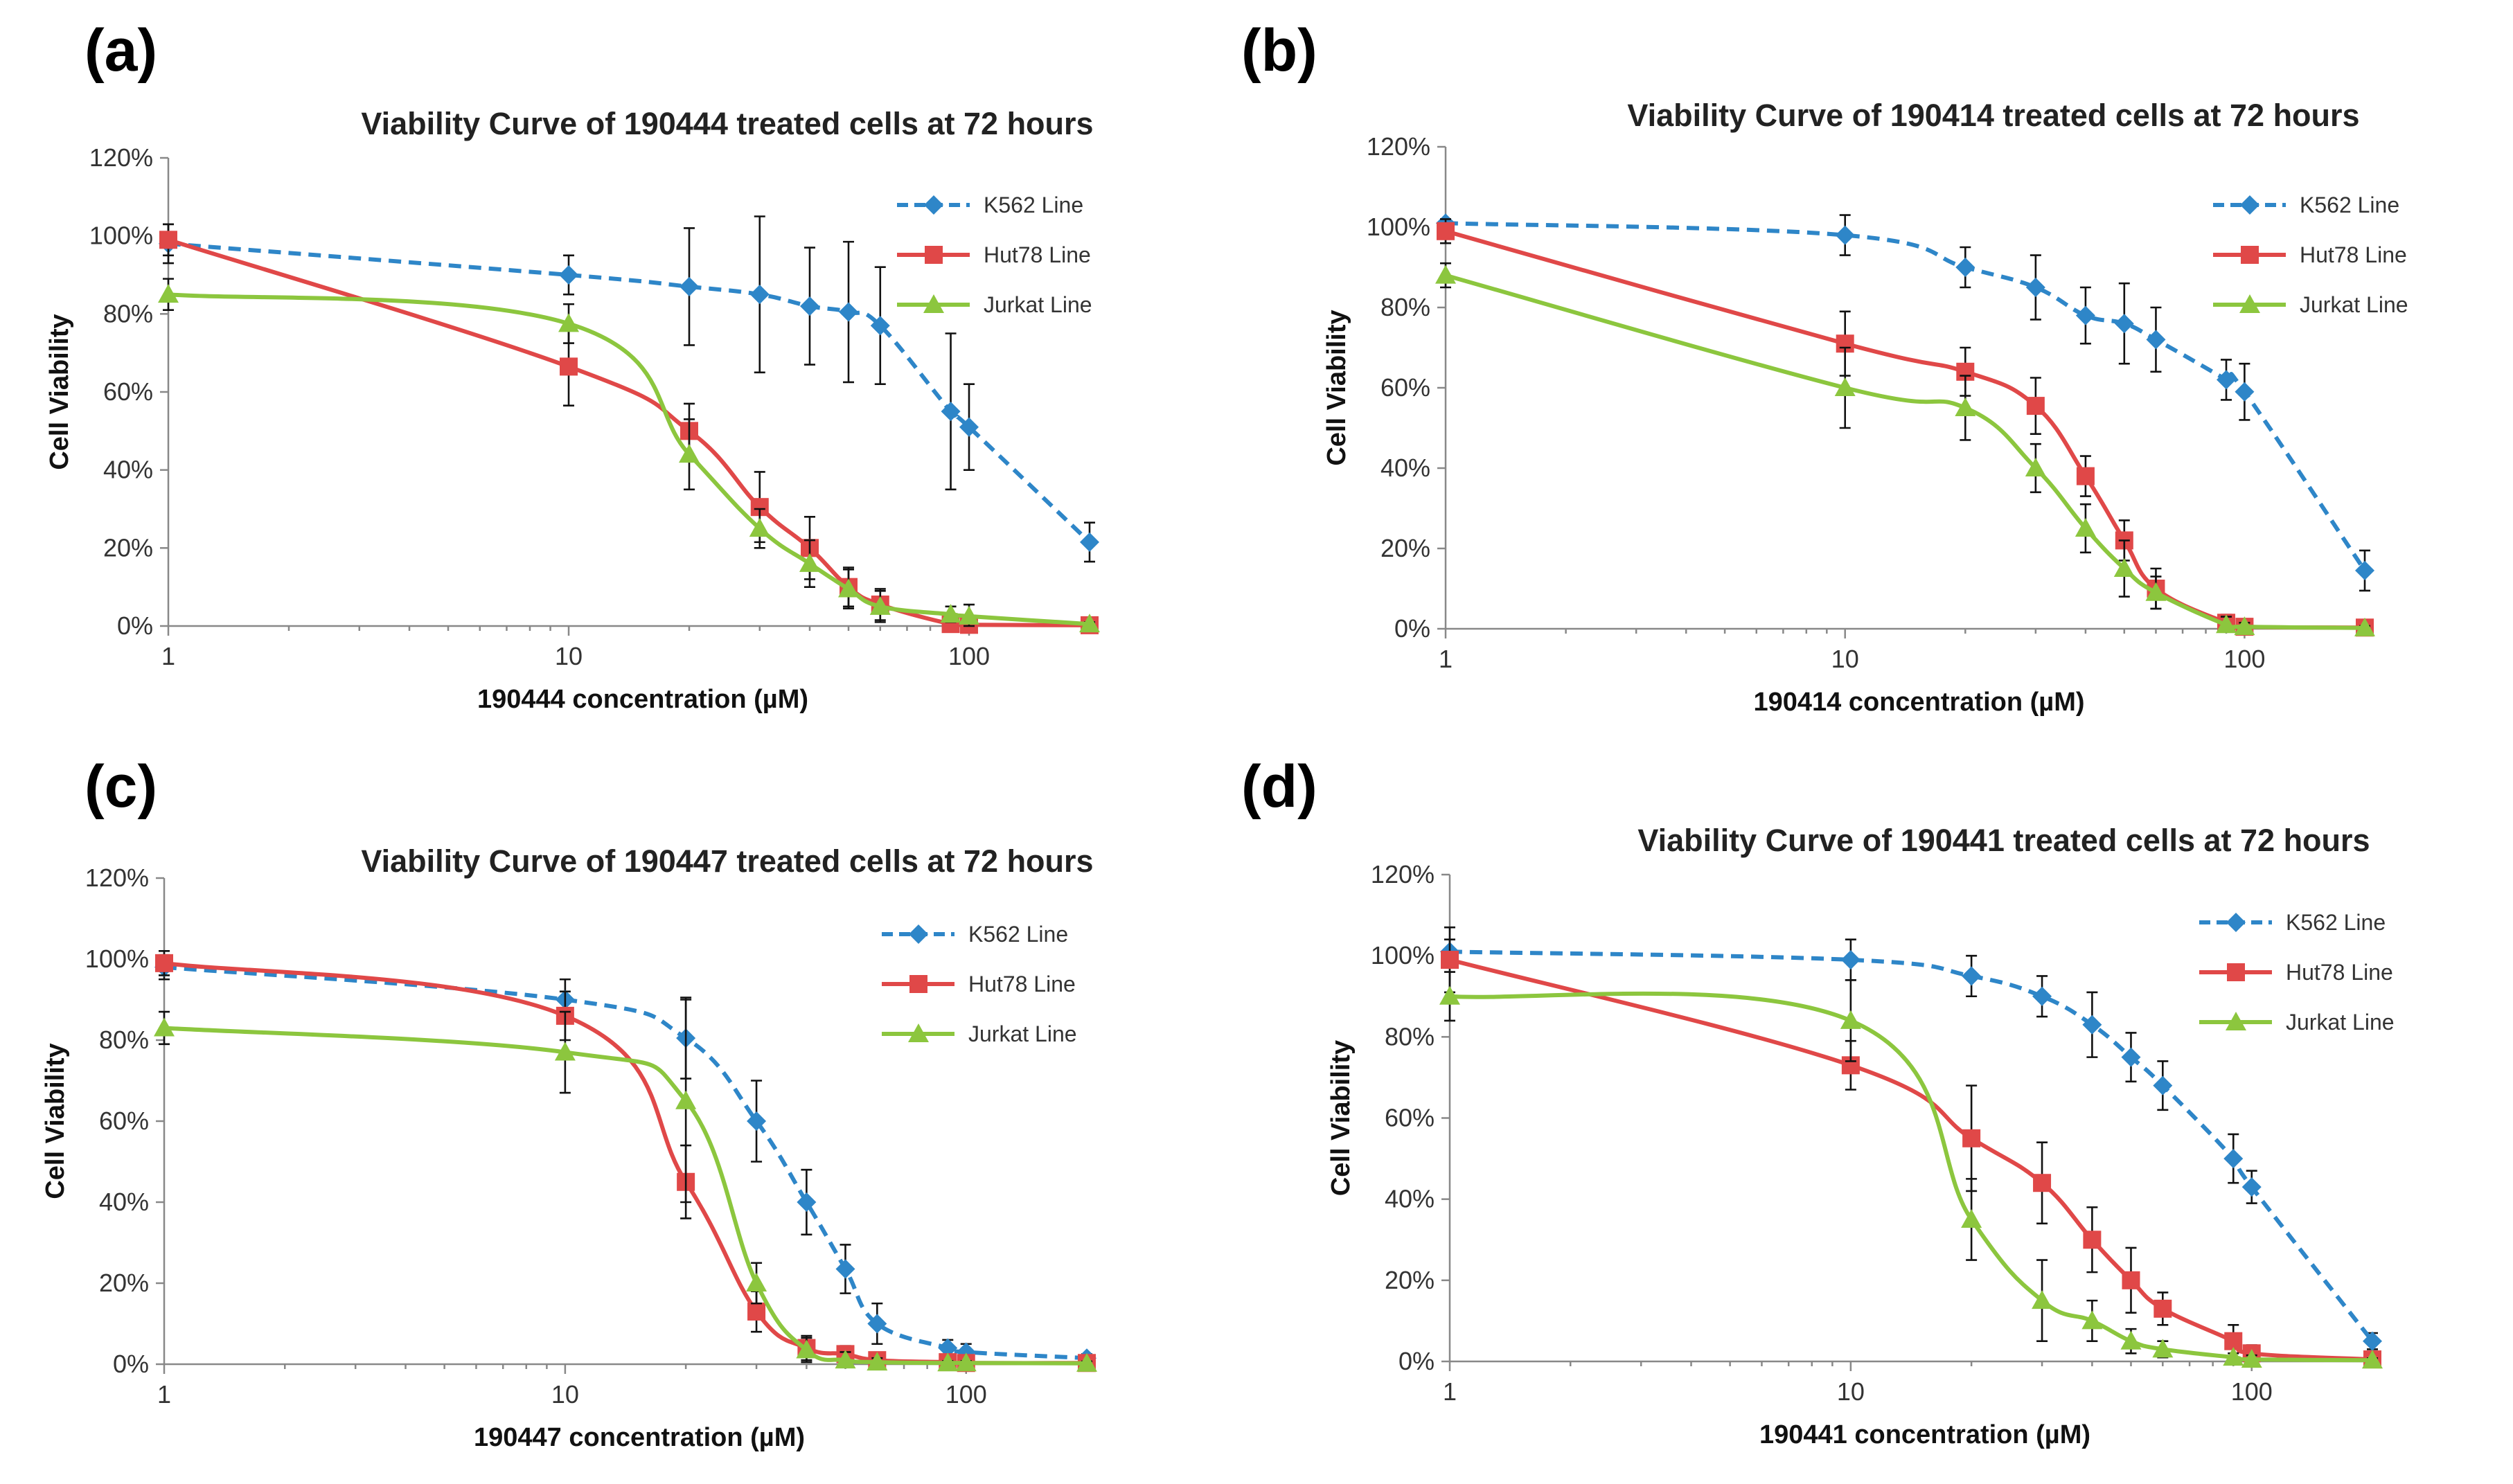  Describe the element at coordinates (966, 1395) in the screenshot. I see `x-tick-label: 100` at that location.